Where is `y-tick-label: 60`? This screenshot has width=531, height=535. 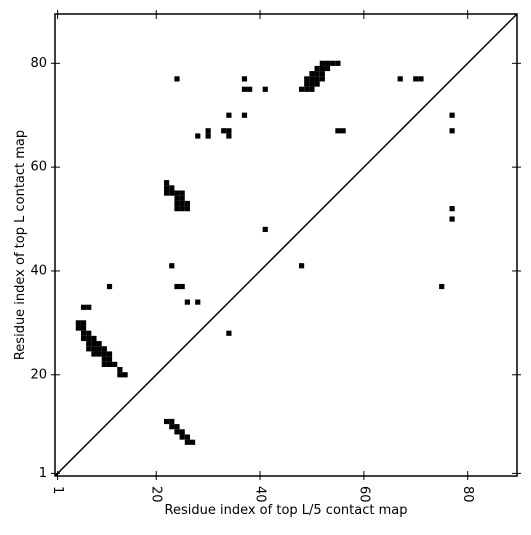 y-tick-label: 60 is located at coordinates (38, 167).